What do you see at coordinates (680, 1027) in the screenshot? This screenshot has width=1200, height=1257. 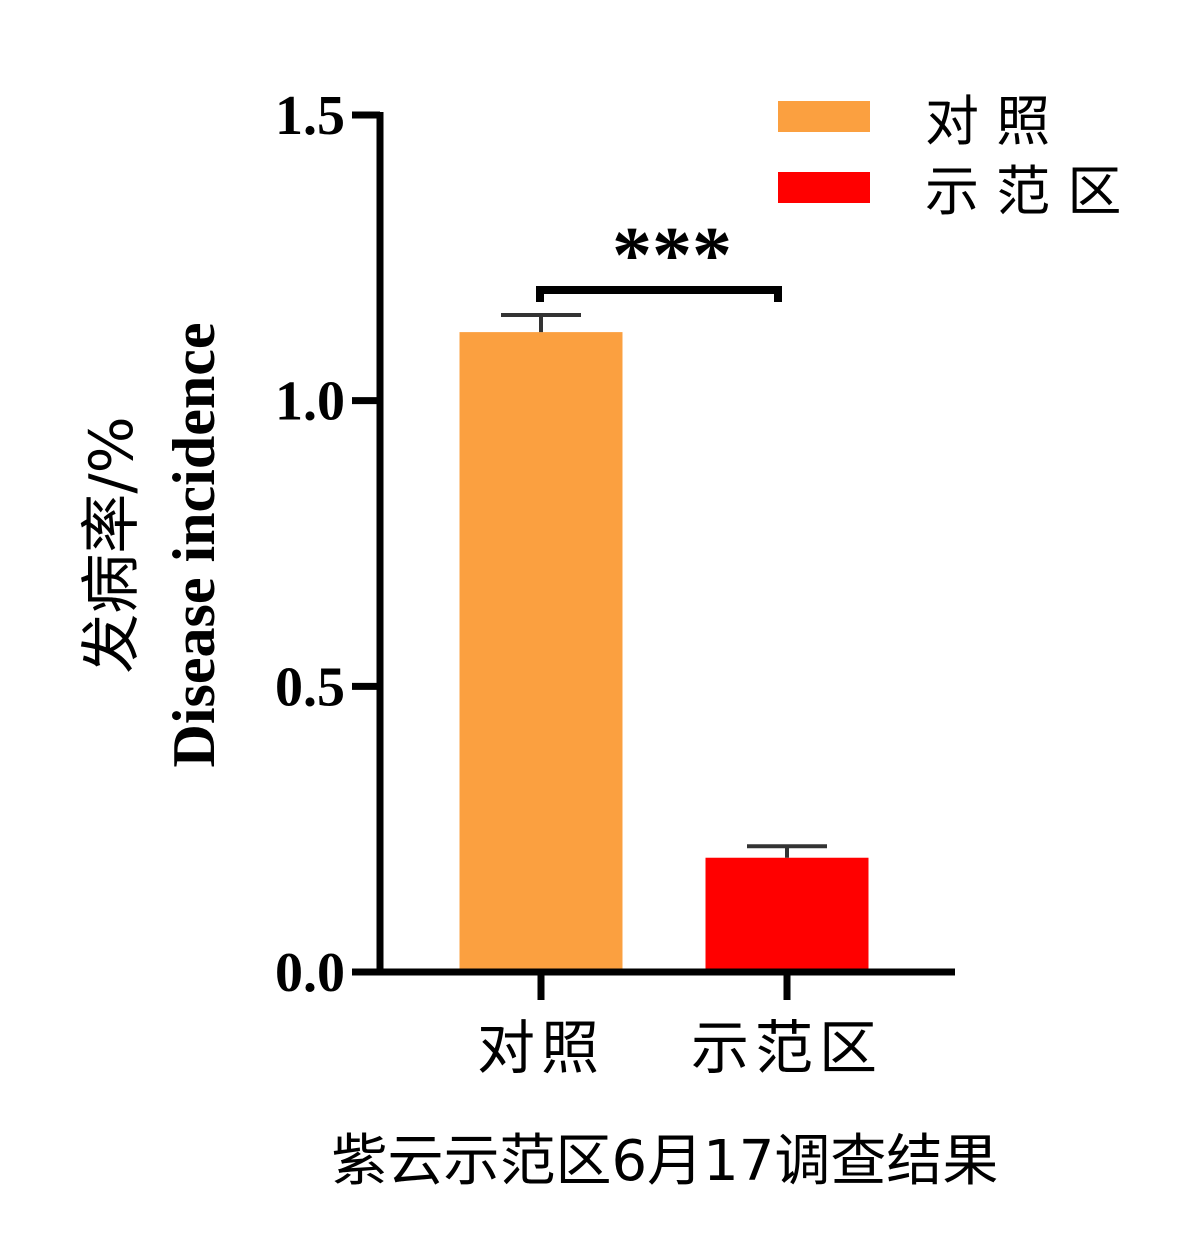 I see `x-ticks-group: 对照 示范区` at bounding box center [680, 1027].